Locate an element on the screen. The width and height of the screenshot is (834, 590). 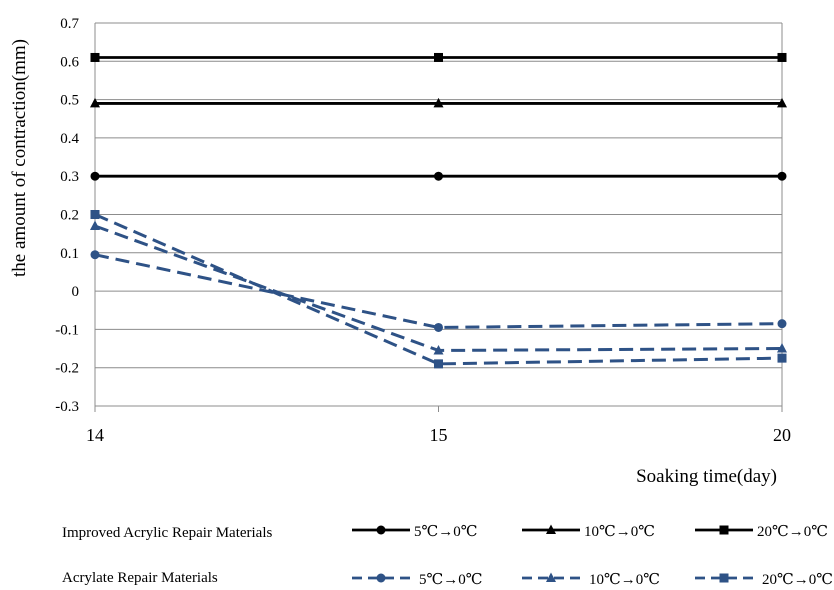
y-tick-label: -0.1 is located at coordinates (67, 330).